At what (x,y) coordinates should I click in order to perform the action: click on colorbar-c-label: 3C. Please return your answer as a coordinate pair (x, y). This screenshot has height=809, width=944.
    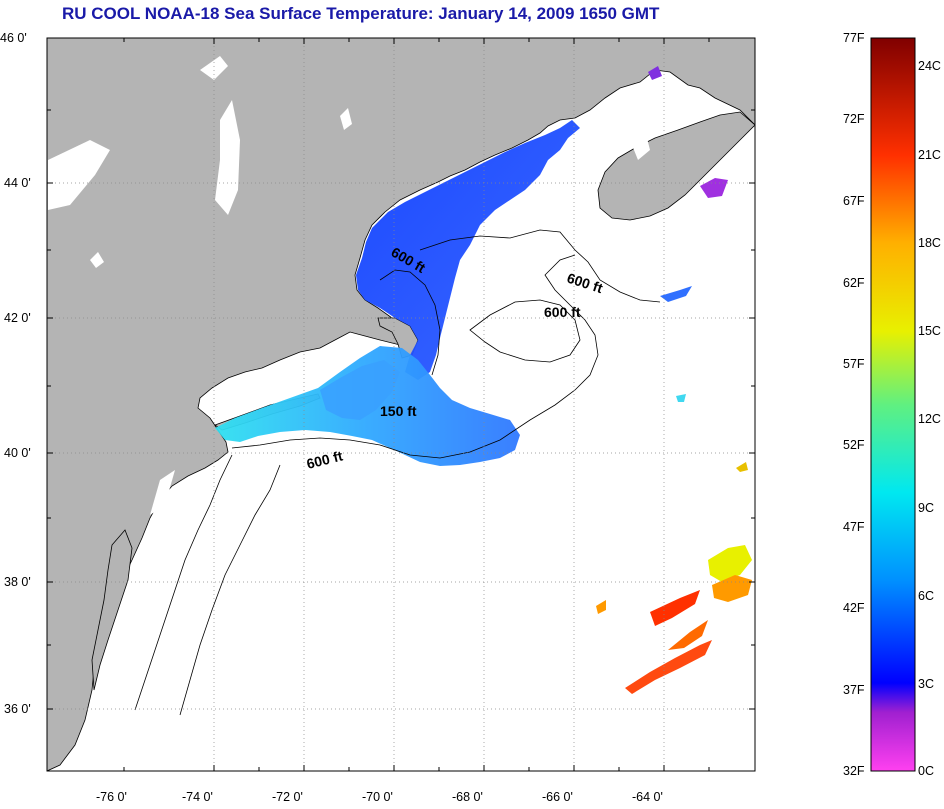
    Looking at the image, I should click on (926, 684).